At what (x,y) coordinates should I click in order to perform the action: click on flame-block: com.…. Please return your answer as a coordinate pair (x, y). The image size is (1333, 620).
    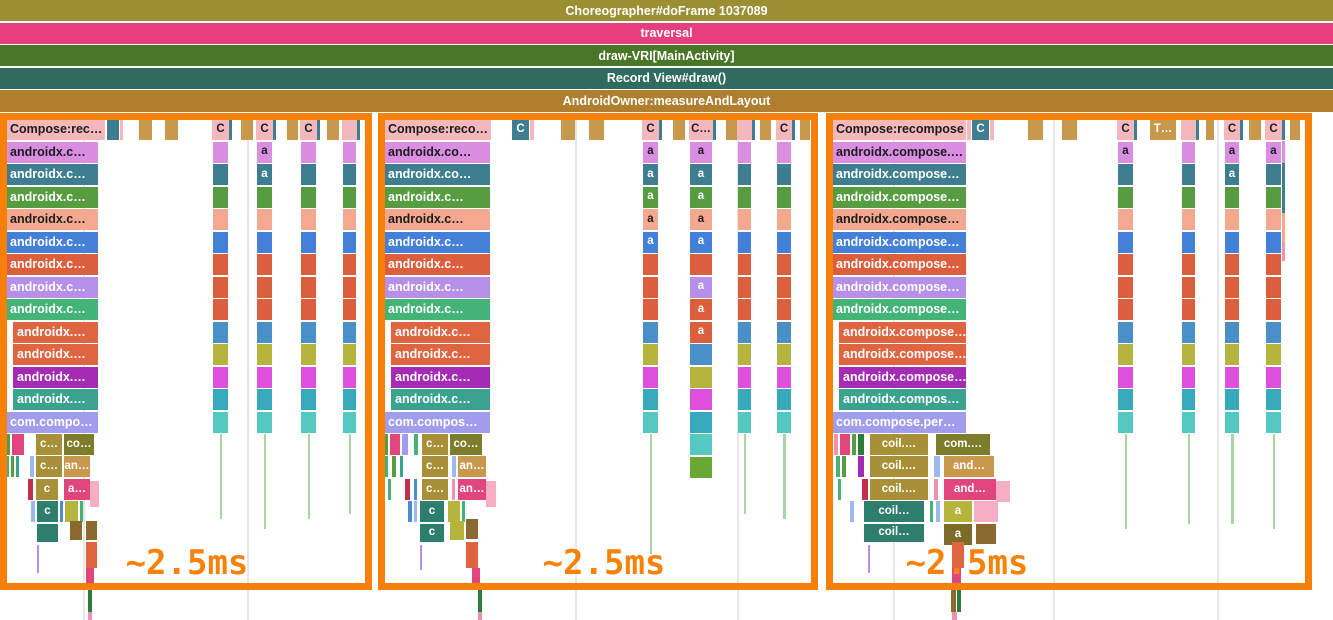
    Looking at the image, I should click on (963, 444).